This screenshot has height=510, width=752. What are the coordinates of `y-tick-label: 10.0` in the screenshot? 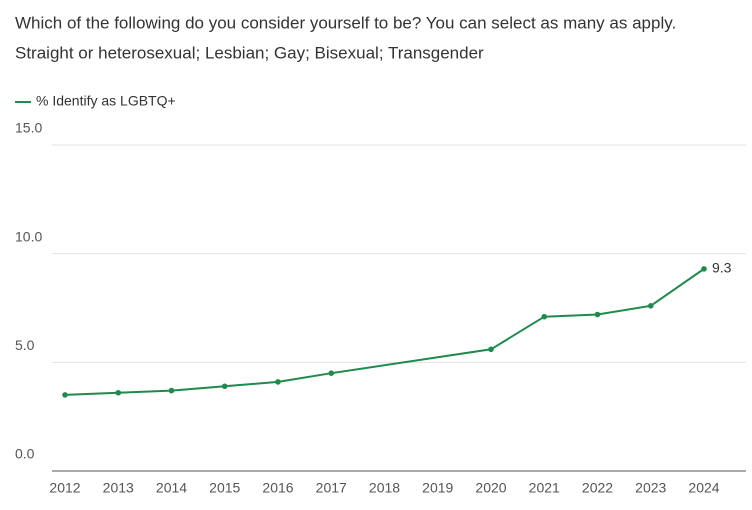 It's located at (28, 236).